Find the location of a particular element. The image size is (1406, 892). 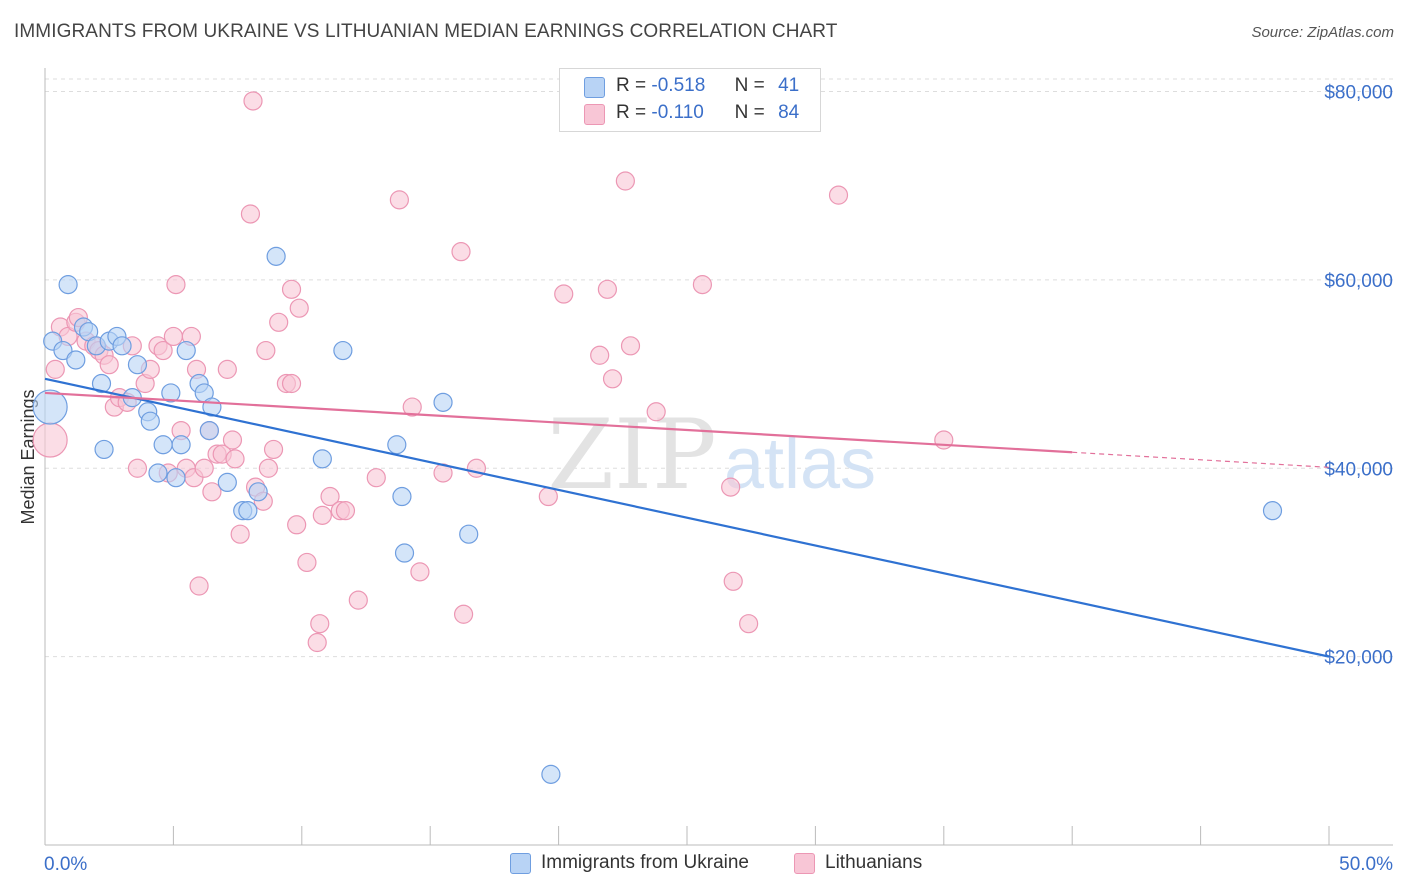

y-tick-label: $20,000 is located at coordinates (1358, 658).